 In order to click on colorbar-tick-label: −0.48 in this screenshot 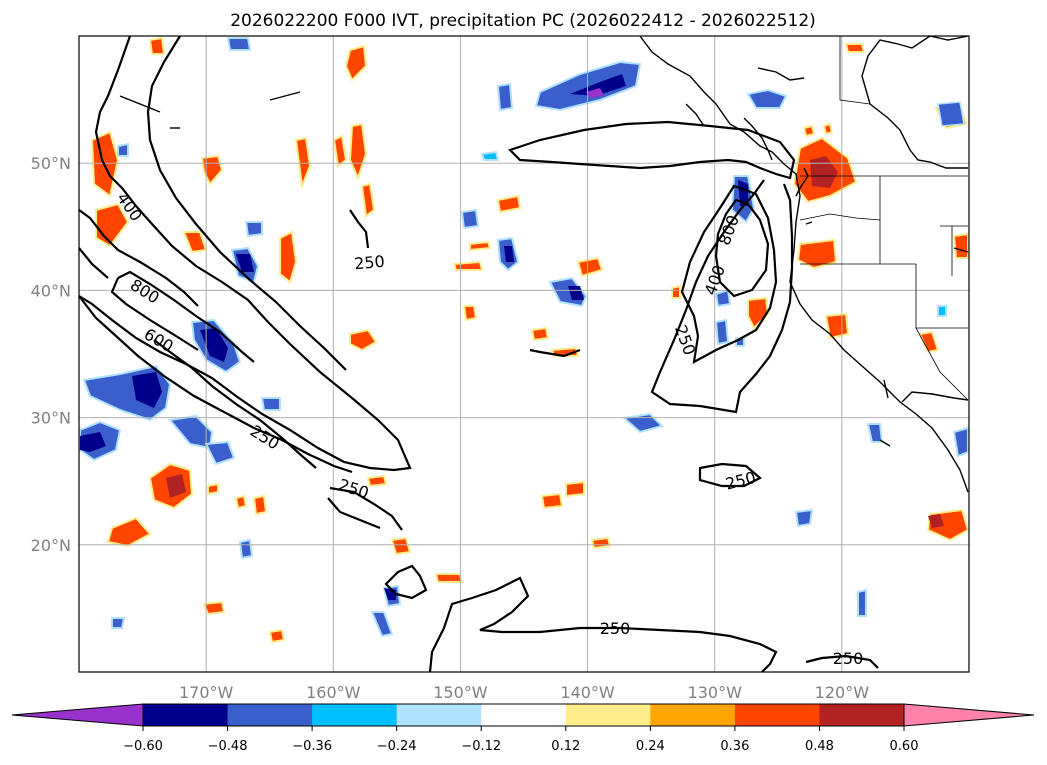, I will do `click(228, 746)`.